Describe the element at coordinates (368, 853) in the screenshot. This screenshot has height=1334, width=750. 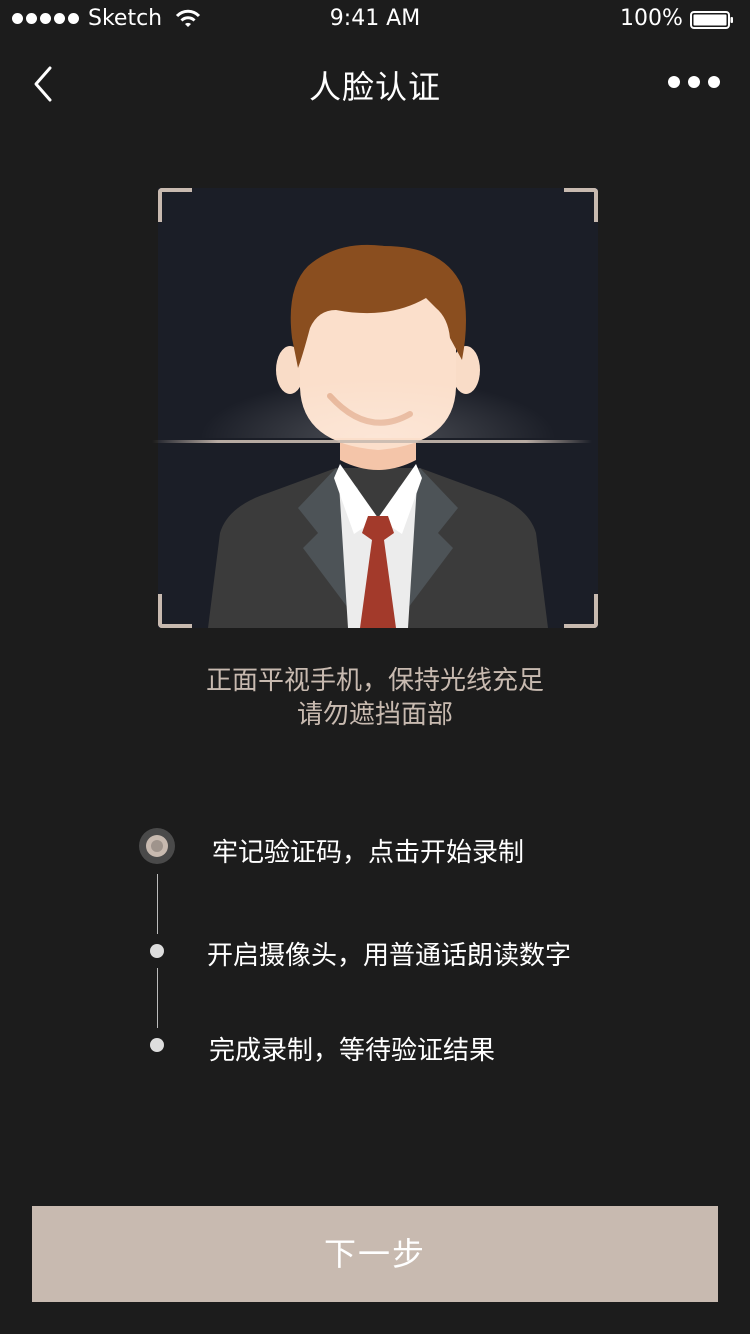
I see `step-label: 牢记验证码，点击开始录制` at that location.